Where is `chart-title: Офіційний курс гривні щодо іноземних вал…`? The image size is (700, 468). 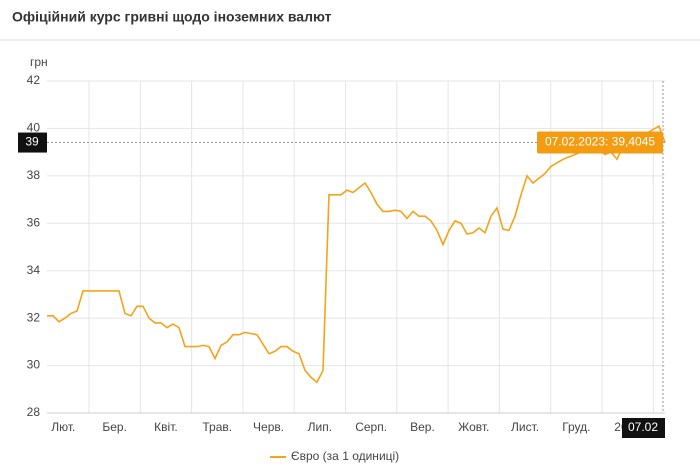 chart-title: Офіційний курс гривні щодо іноземних вал… is located at coordinates (172, 17).